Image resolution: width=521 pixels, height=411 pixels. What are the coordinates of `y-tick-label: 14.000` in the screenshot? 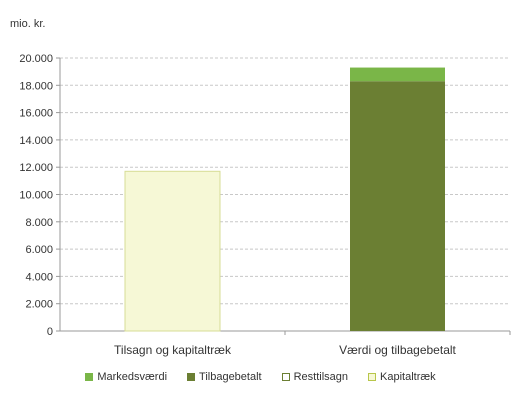 It's located at (36, 141).